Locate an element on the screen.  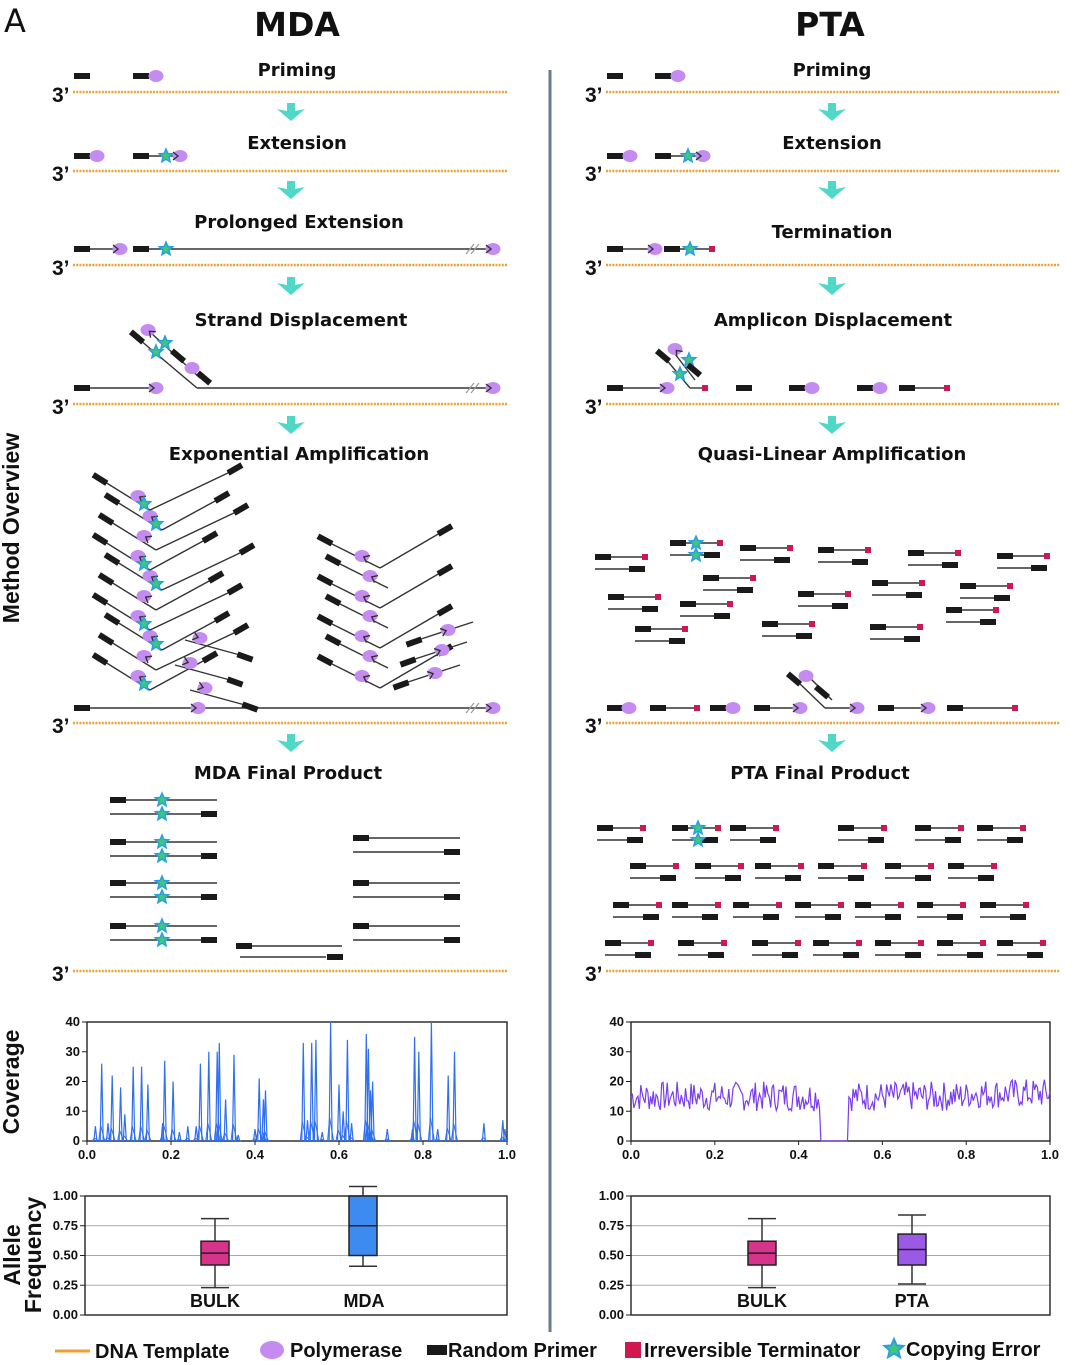
x-tick-label: 1.0 is located at coordinates (507, 1154).